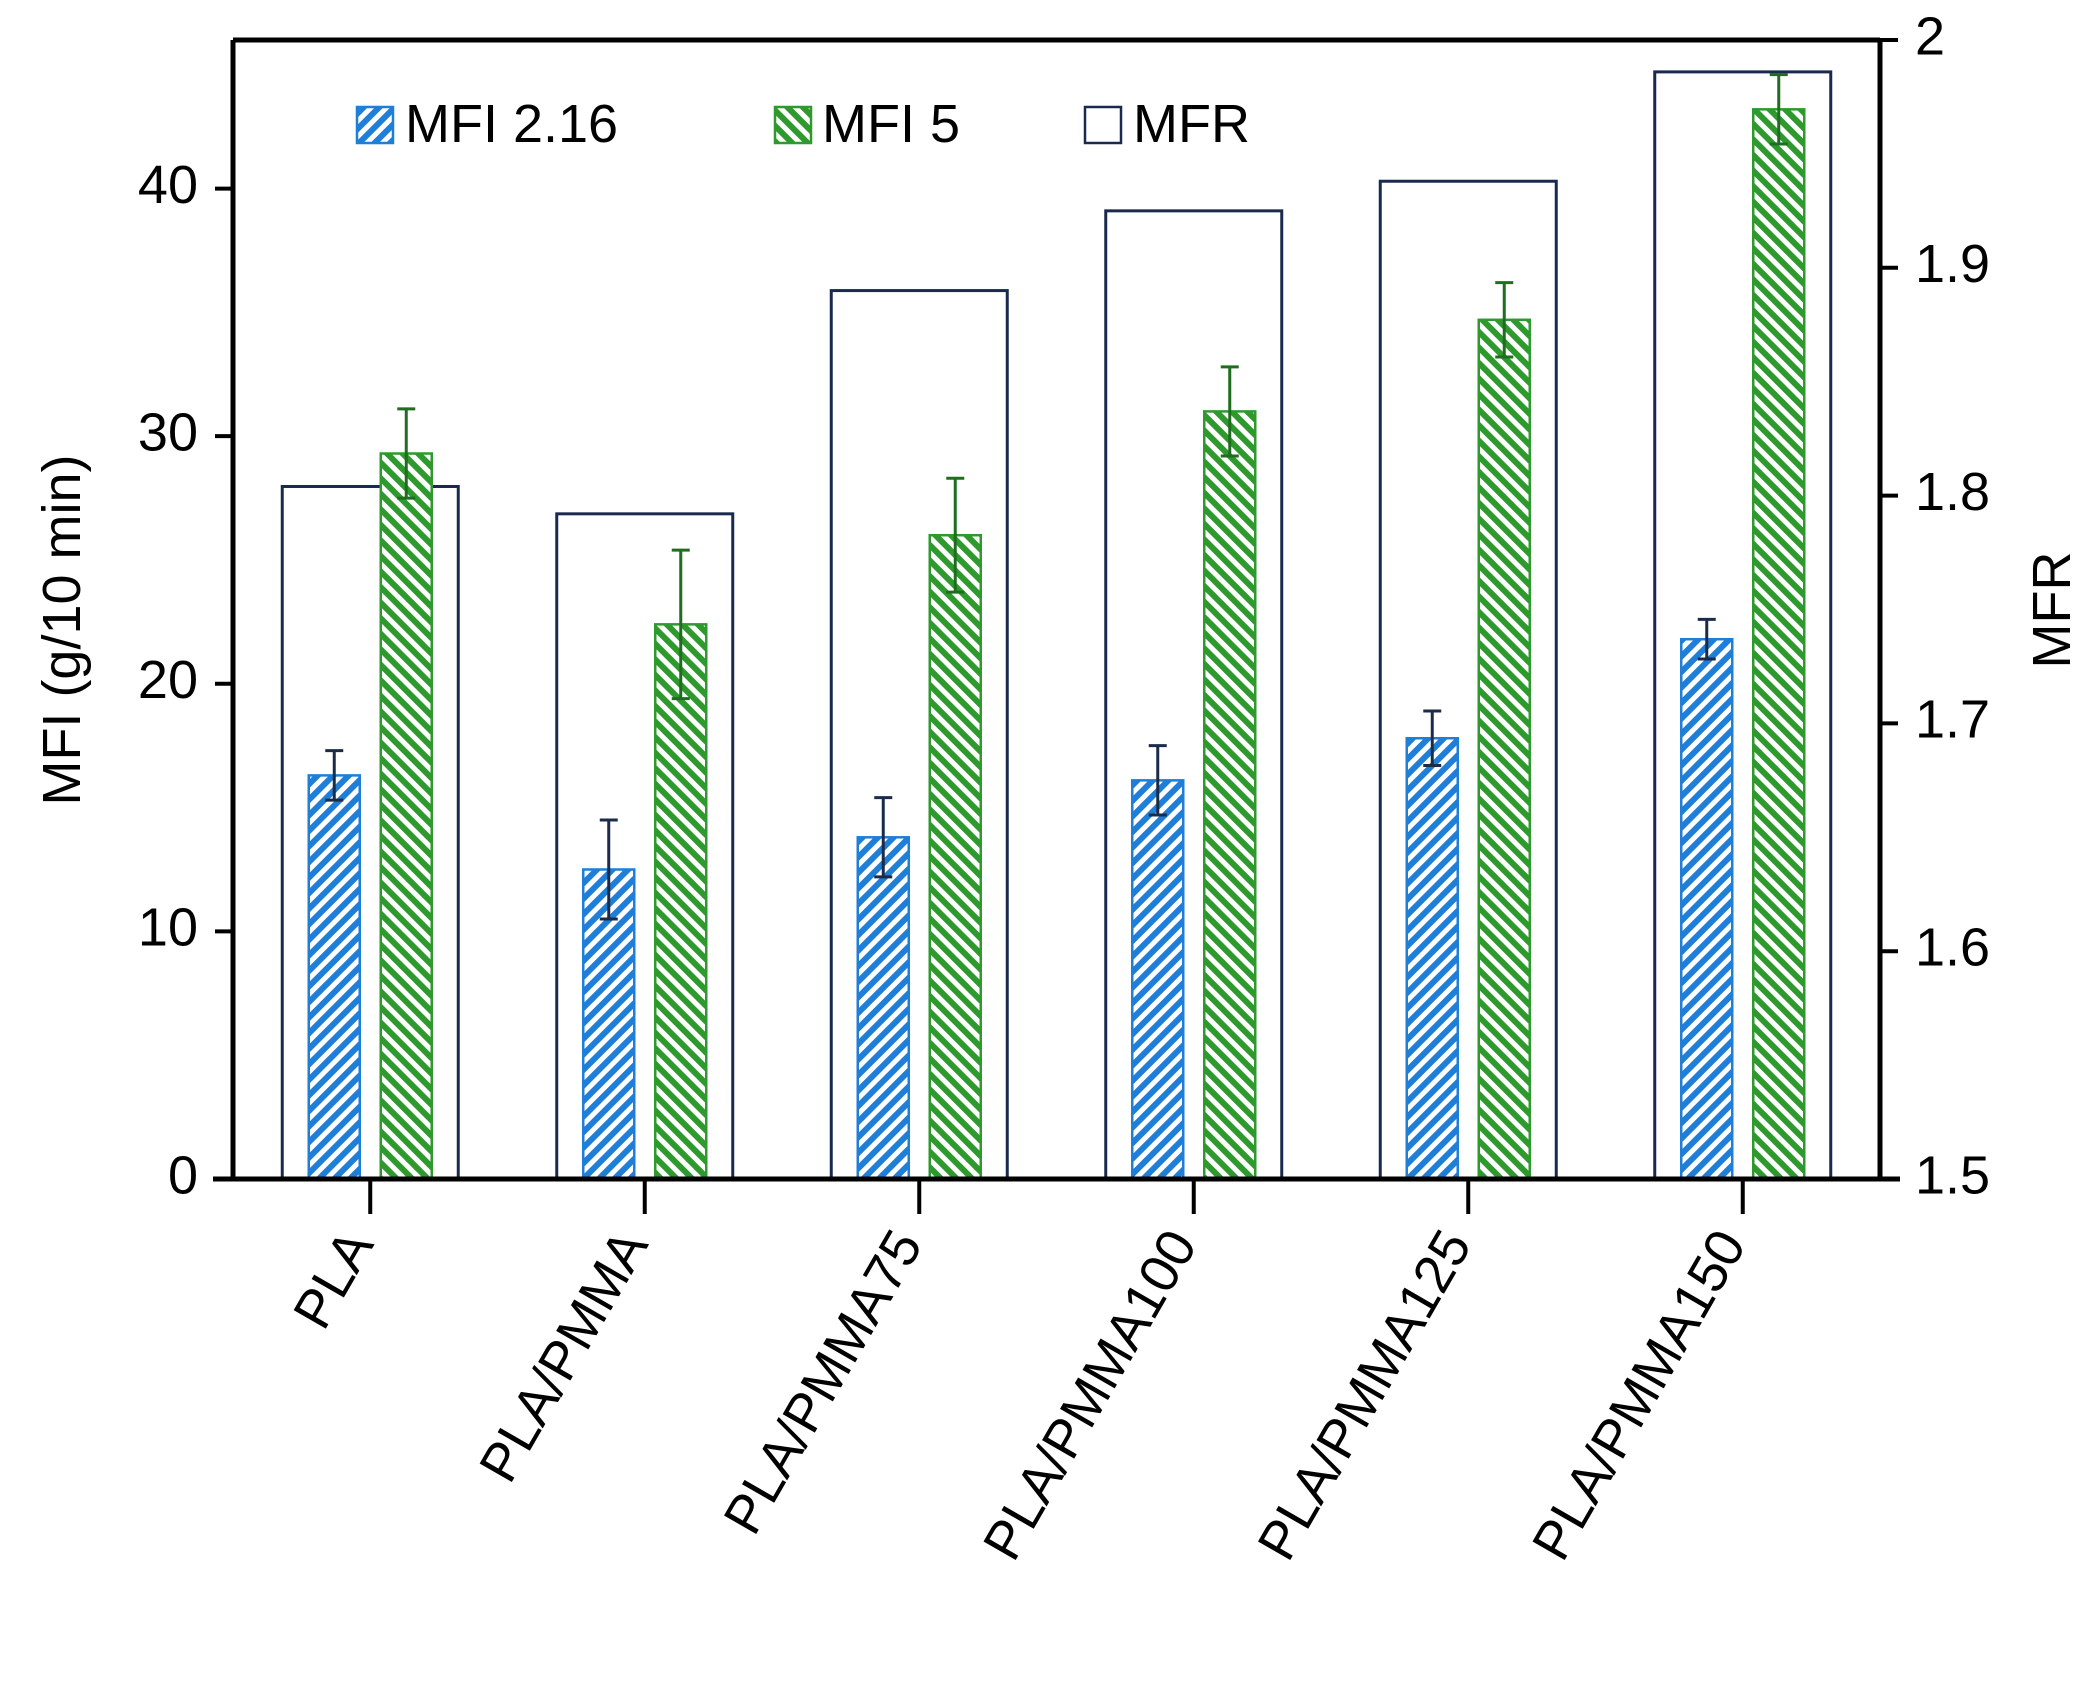 The width and height of the screenshot is (2091, 1683). I want to click on x-axis-category-label: PLA/PMMA125, so click(1364, 1395).